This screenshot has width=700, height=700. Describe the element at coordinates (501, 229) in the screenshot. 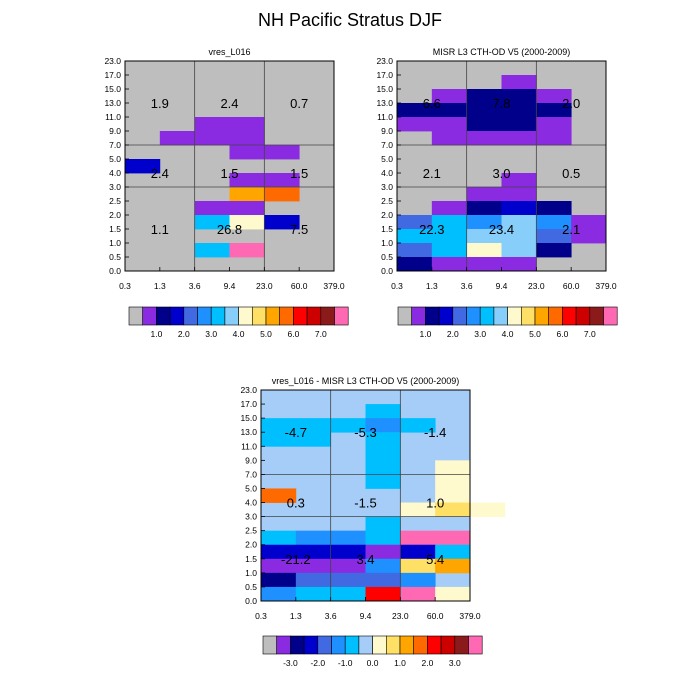

I see `bin-value-label: 23.4` at that location.